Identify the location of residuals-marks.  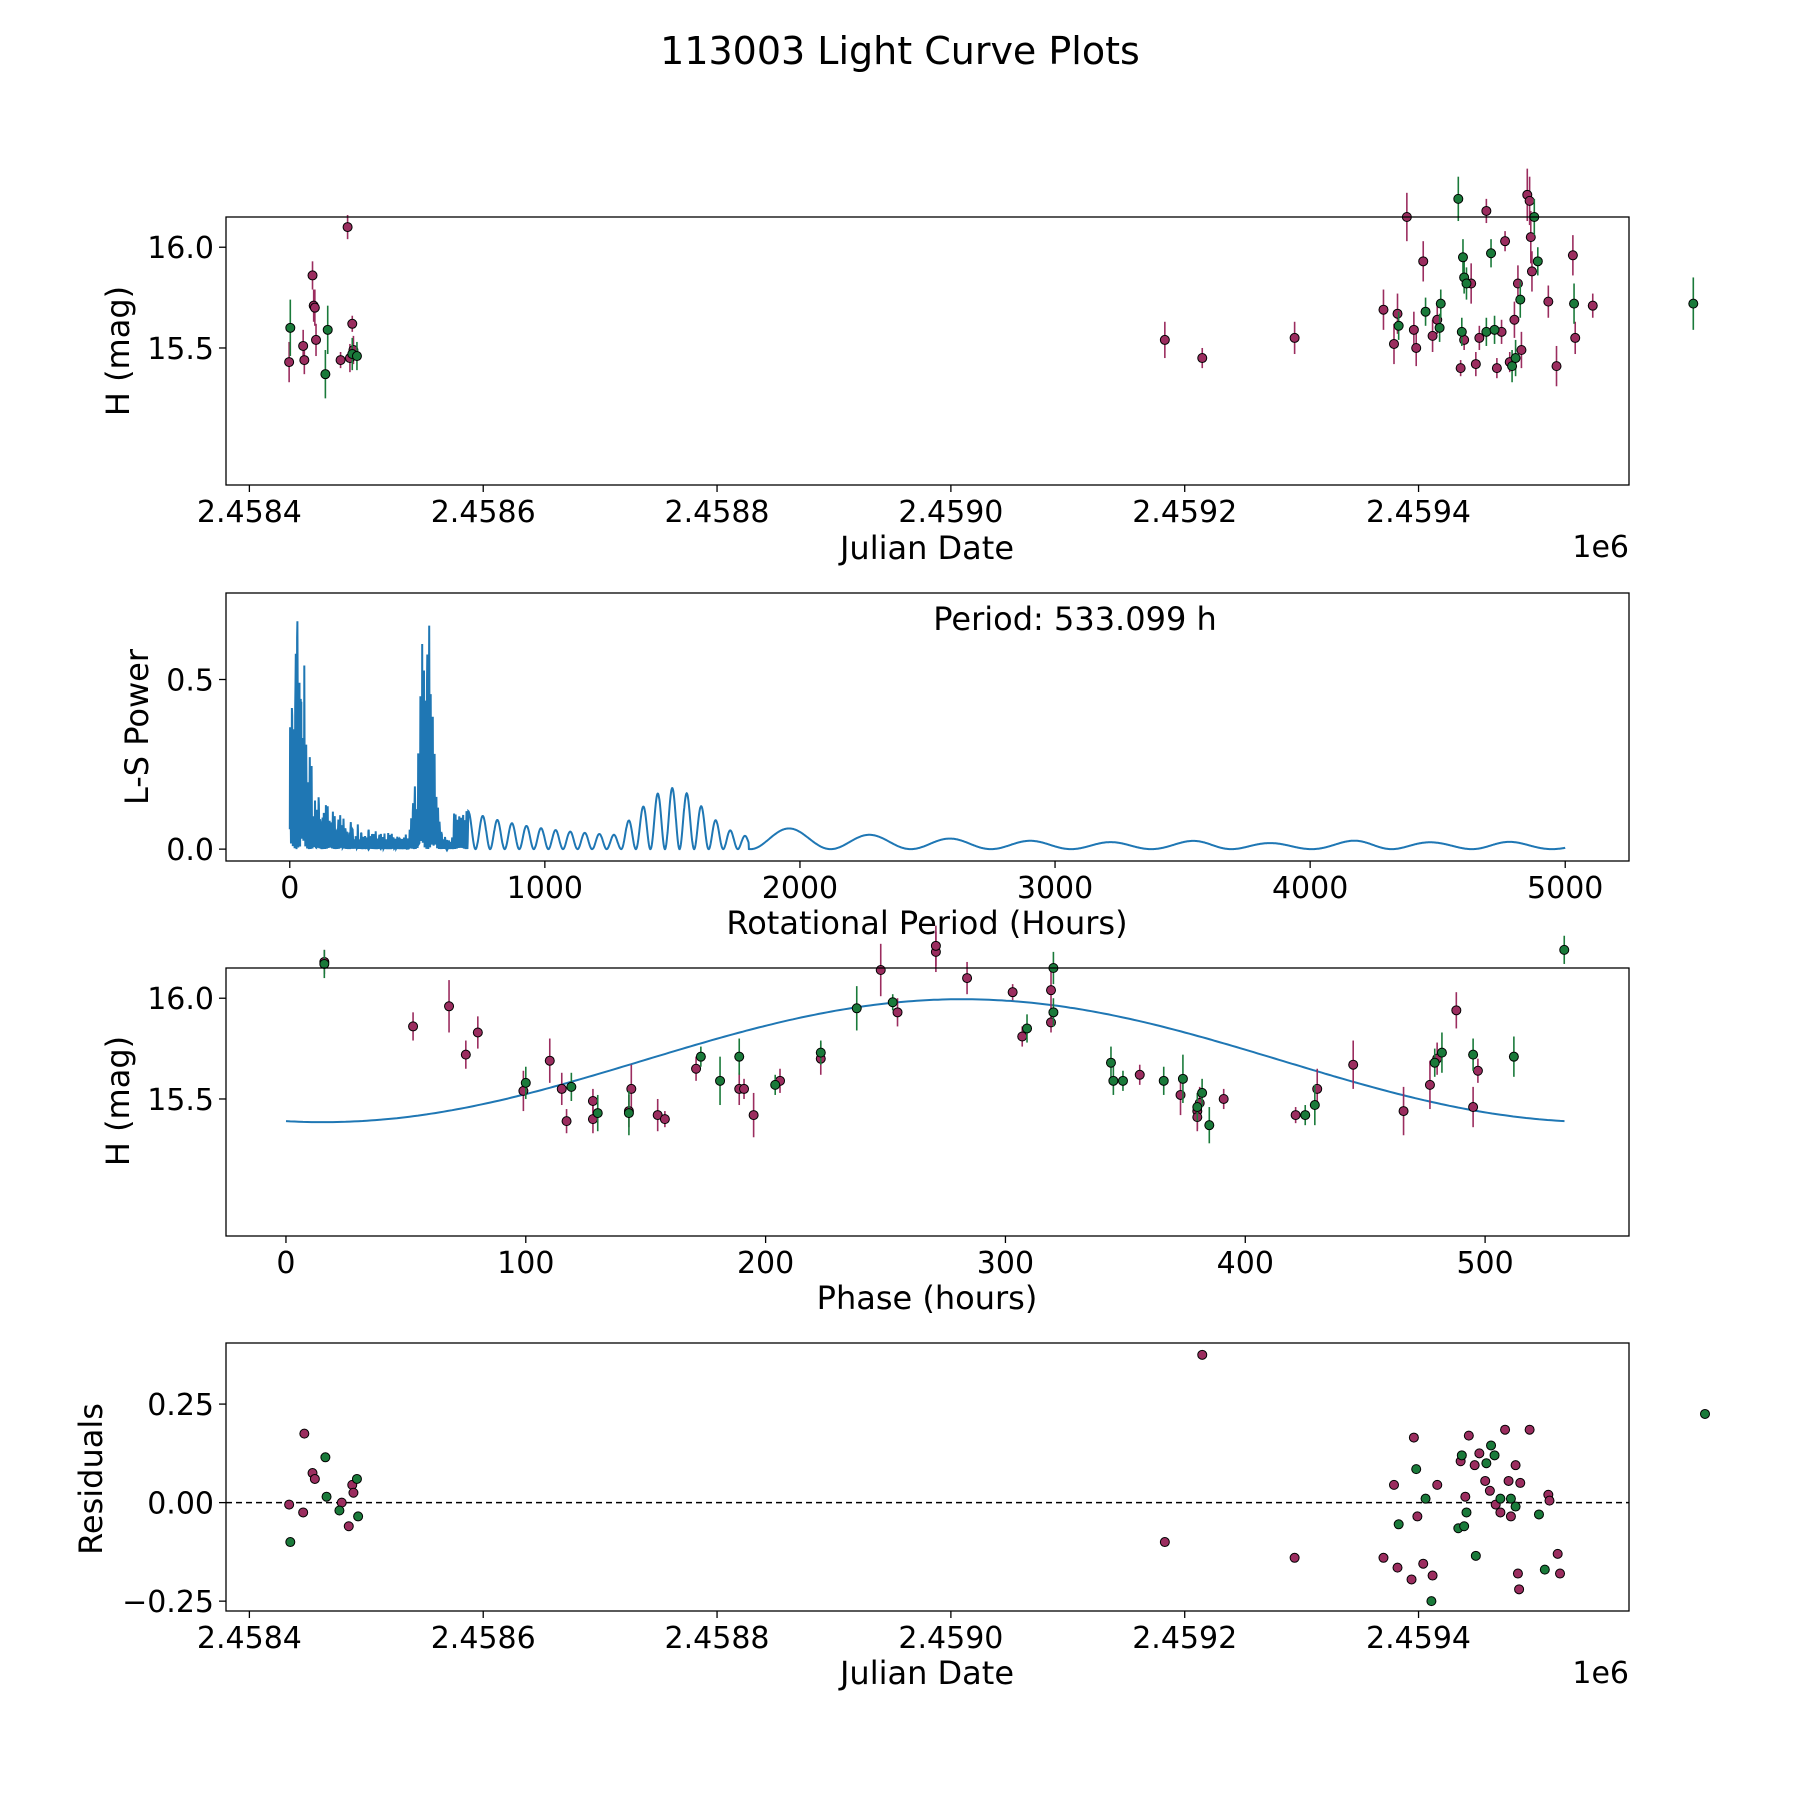
(968, 1478).